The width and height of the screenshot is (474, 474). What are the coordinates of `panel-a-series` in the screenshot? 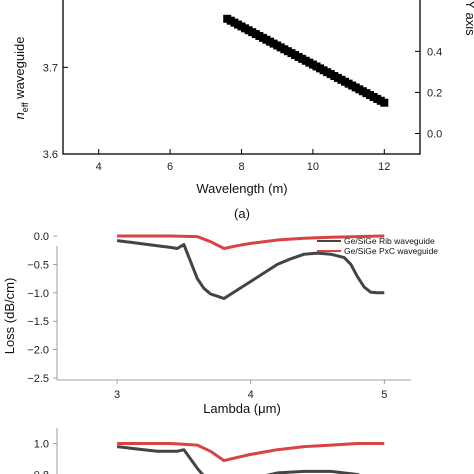 It's located at (306, 60).